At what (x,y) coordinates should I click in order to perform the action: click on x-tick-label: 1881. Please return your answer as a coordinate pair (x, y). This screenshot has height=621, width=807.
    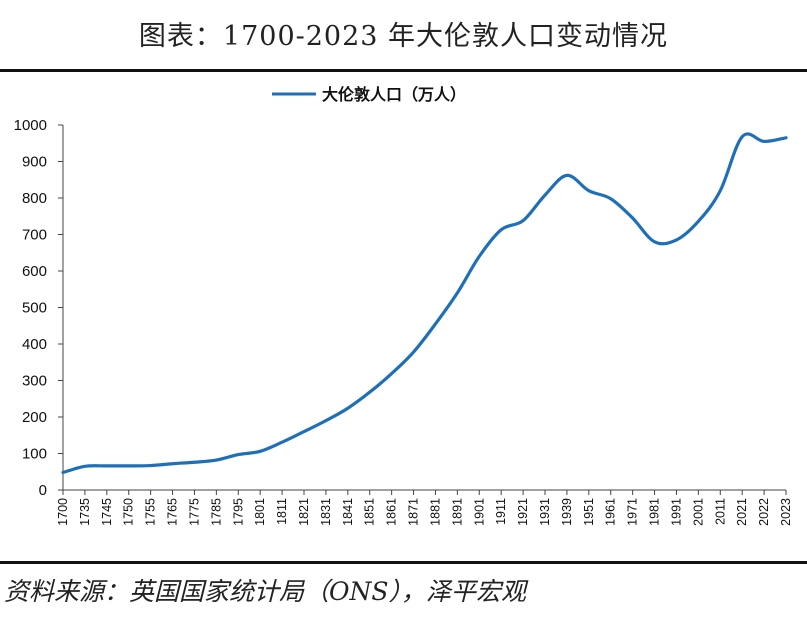
    Looking at the image, I should click on (435, 512).